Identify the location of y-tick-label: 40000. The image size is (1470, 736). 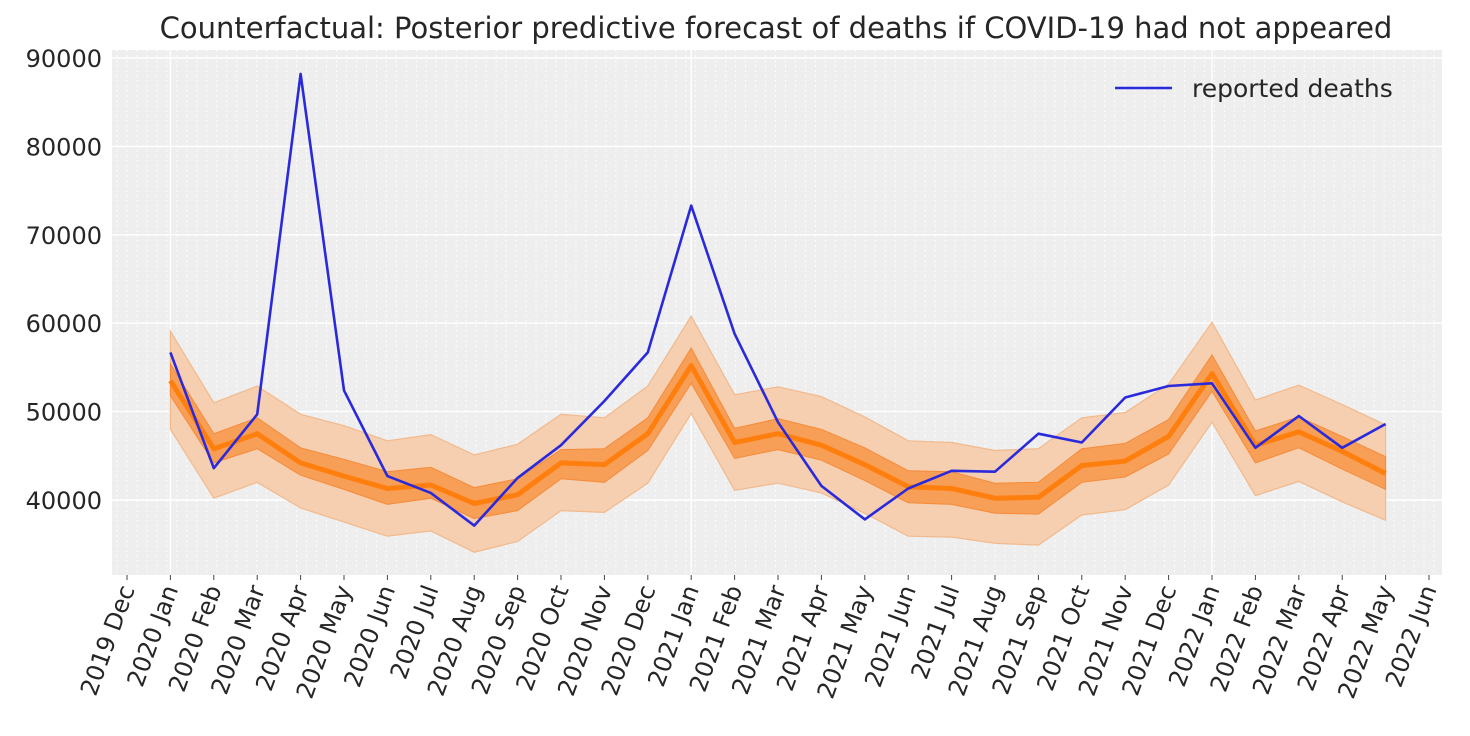
(64, 501).